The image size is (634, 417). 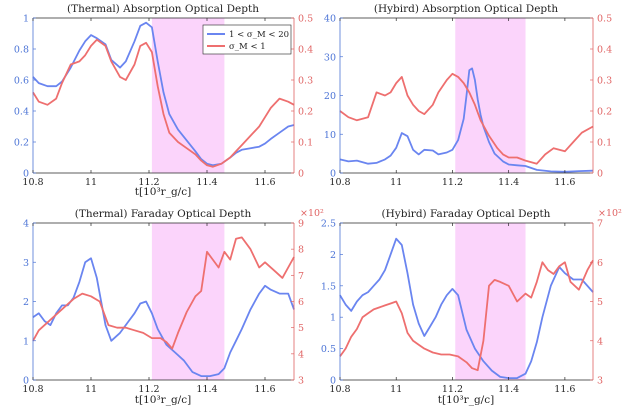 What do you see at coordinates (330, 96) in the screenshot?
I see `y-tick-label-left: 20` at bounding box center [330, 96].